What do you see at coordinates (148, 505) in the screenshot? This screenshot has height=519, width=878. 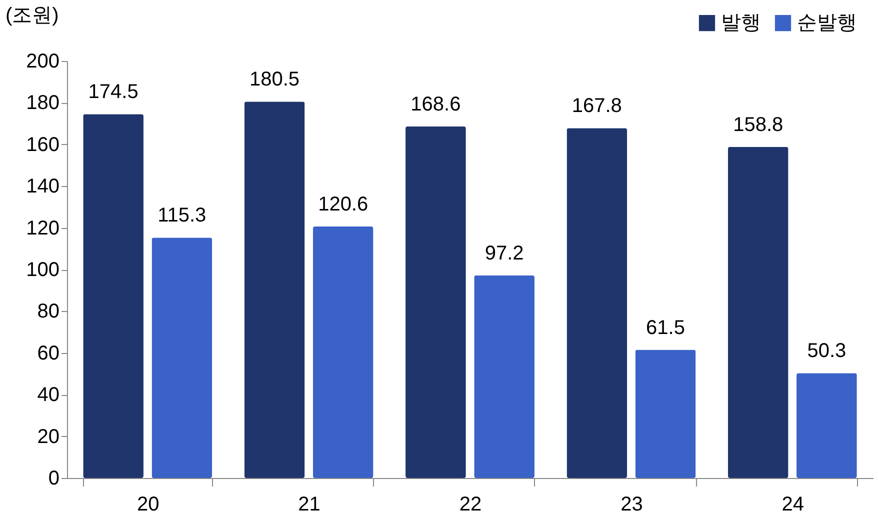 I see `x-tick-label: 20` at bounding box center [148, 505].